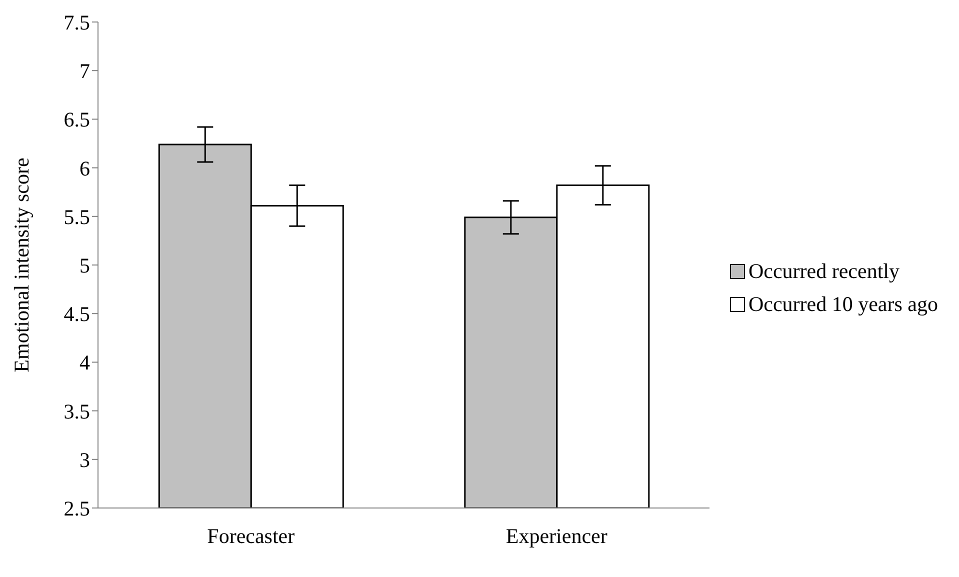 Image resolution: width=959 pixels, height=577 pixels. I want to click on y-tick-label: 7, so click(85, 71).